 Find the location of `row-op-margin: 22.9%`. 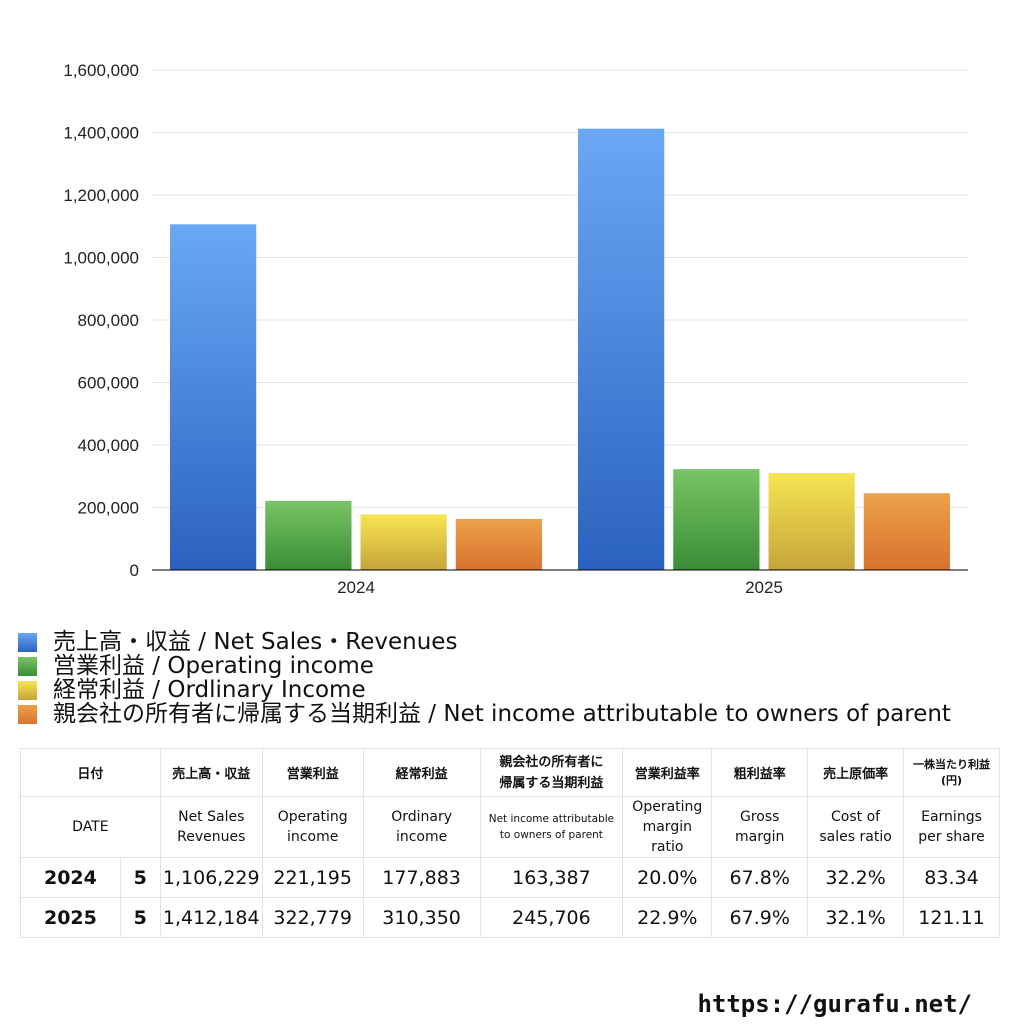

row-op-margin: 22.9% is located at coordinates (667, 917).